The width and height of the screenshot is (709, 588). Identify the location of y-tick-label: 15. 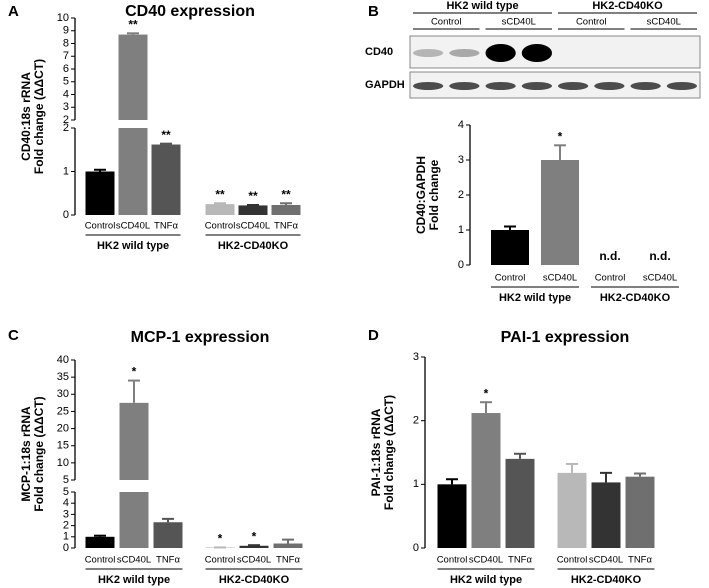
(63, 446).